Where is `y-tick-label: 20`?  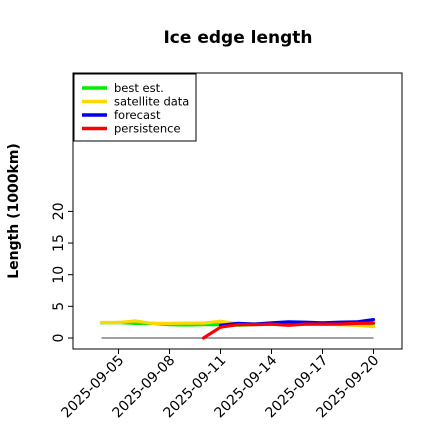 y-tick-label: 20 is located at coordinates (59, 211).